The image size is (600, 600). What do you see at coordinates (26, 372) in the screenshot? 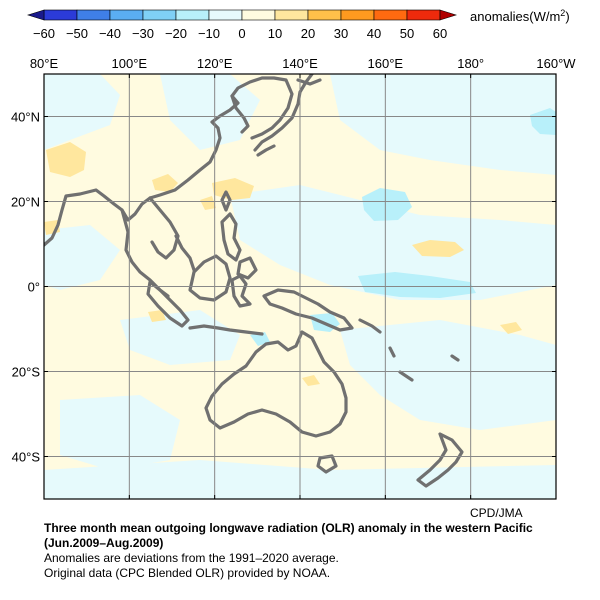
I see `latitude-label: 20°S` at bounding box center [26, 372].